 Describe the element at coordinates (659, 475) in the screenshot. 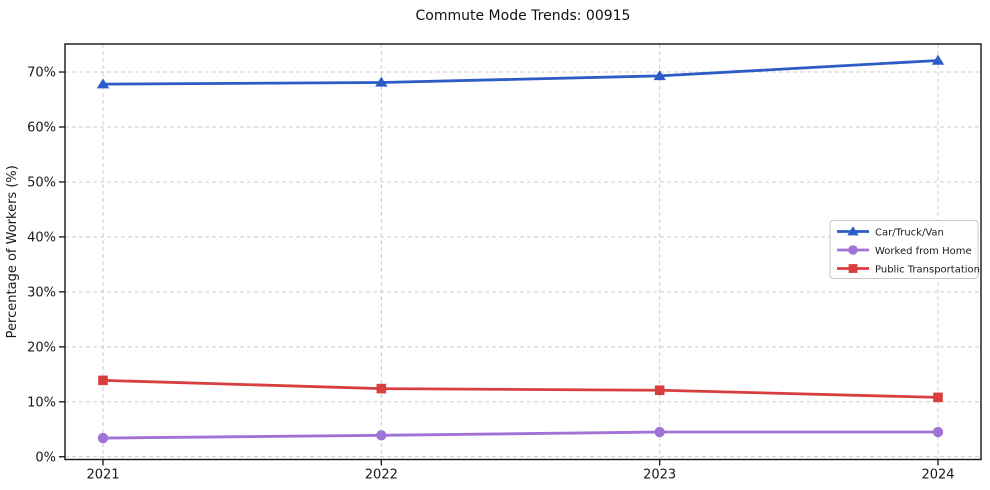

I see `x-tick-label-2023: 2023` at that location.